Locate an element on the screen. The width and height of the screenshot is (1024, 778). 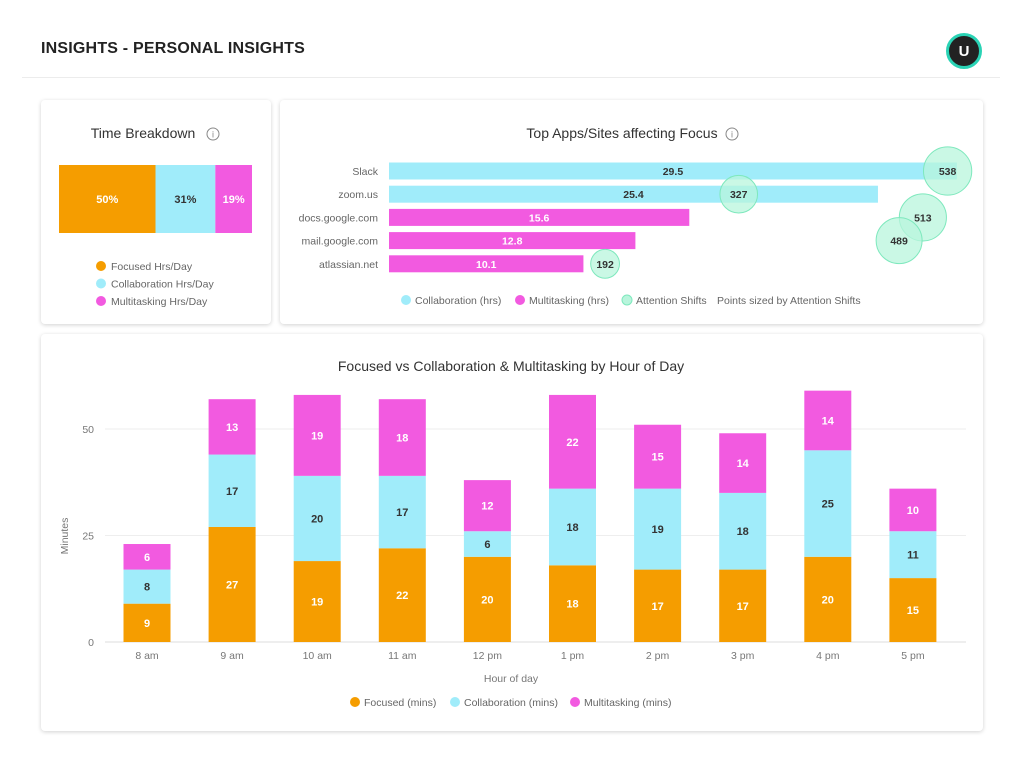
bar-value: 12 is located at coordinates (487, 507).